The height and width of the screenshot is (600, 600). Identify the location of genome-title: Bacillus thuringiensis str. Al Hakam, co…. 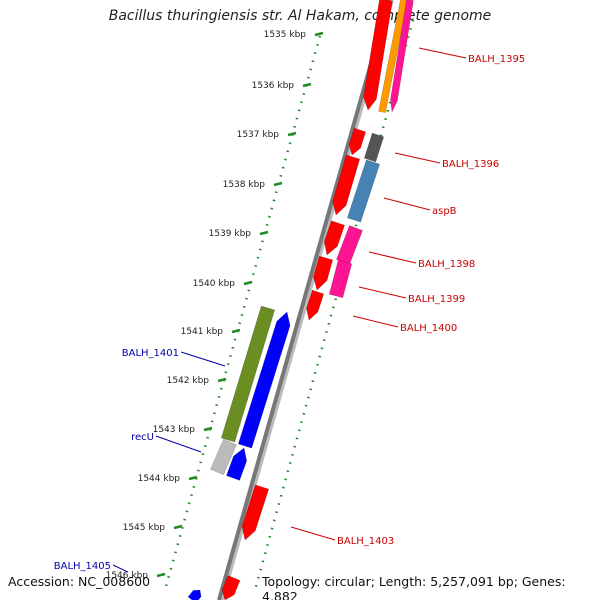
(300, 16).